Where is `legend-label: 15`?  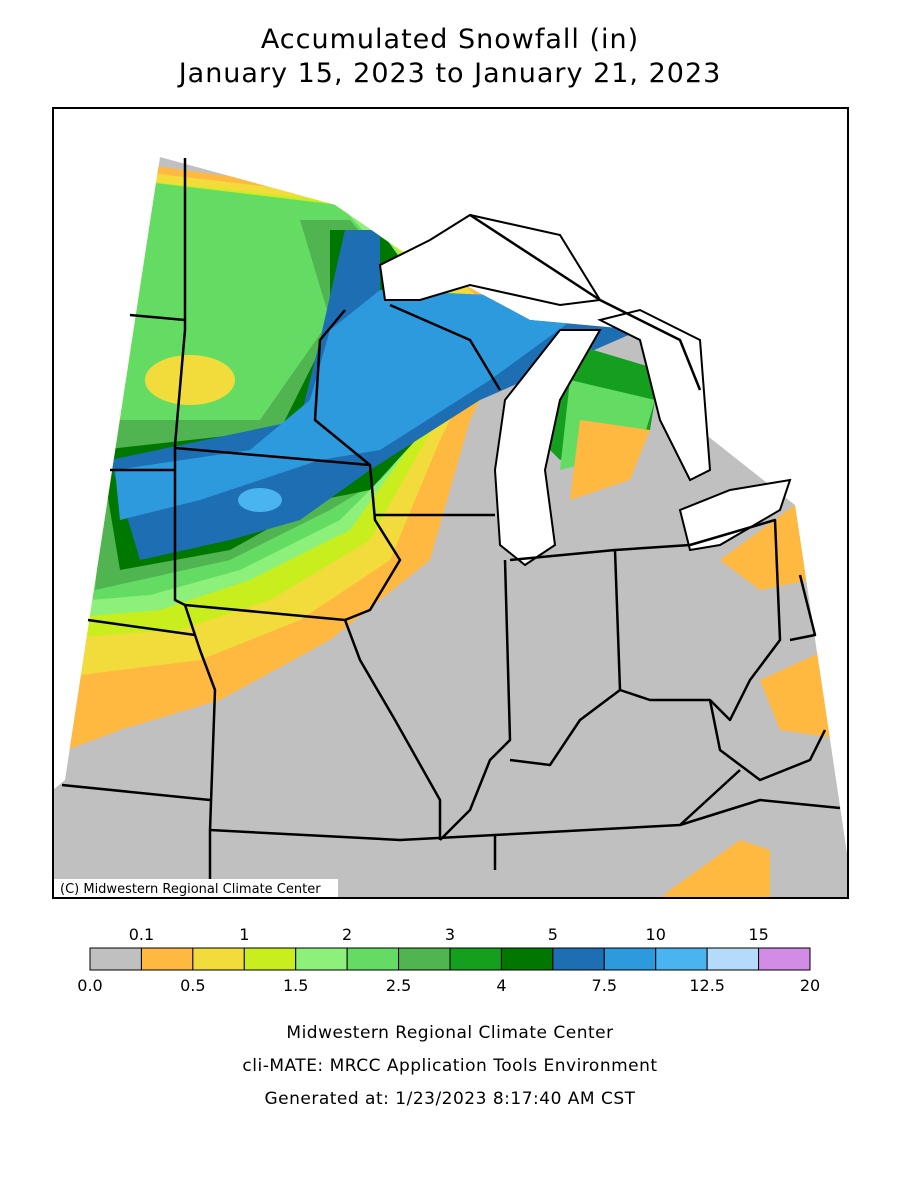 legend-label: 15 is located at coordinates (758, 934).